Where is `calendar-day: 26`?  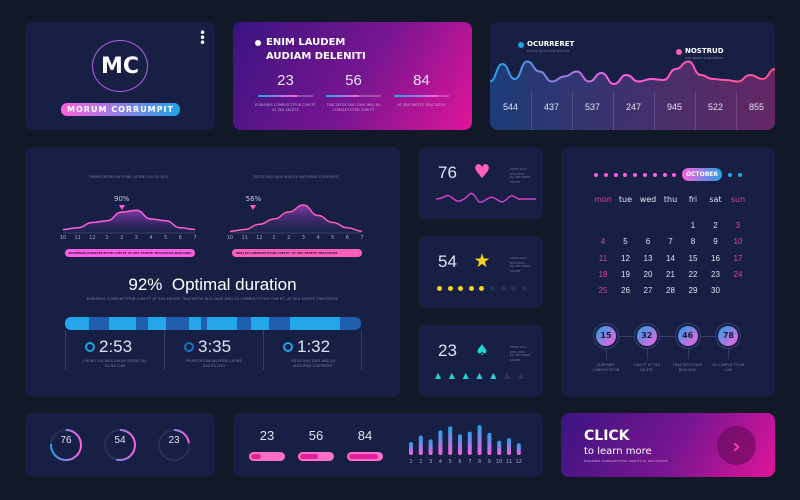
calendar-day: 26 is located at coordinates (625, 291).